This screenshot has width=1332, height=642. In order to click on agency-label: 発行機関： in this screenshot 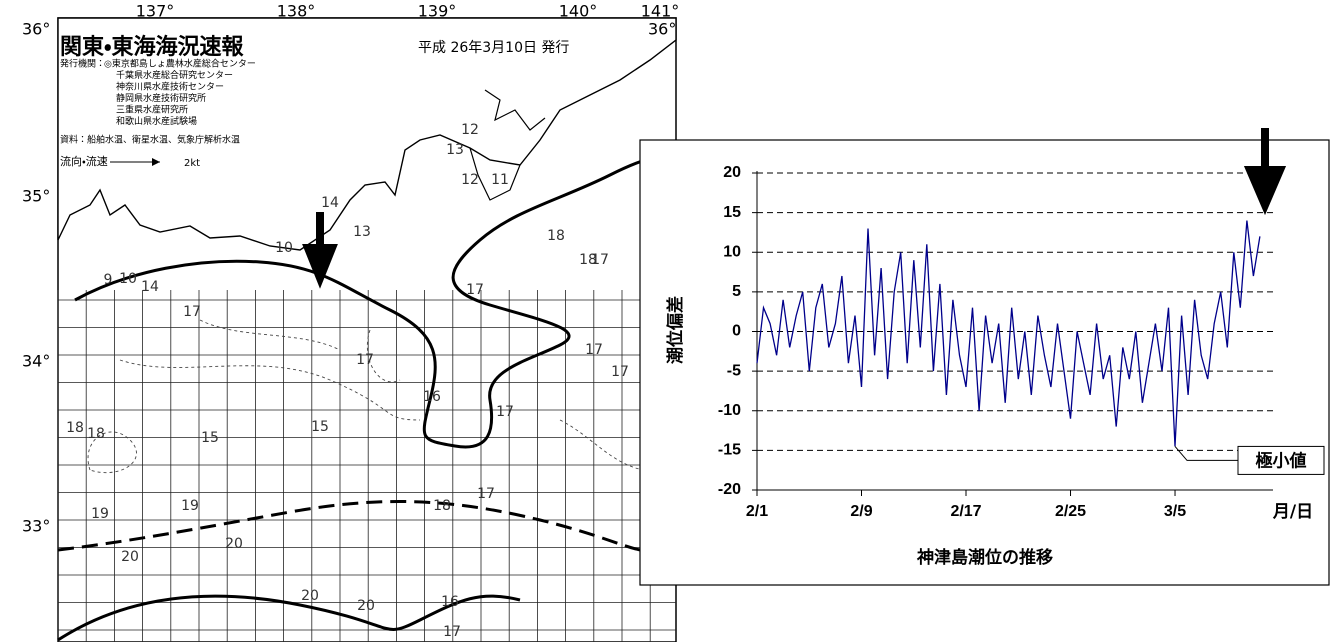, I will do `click(82, 64)`.